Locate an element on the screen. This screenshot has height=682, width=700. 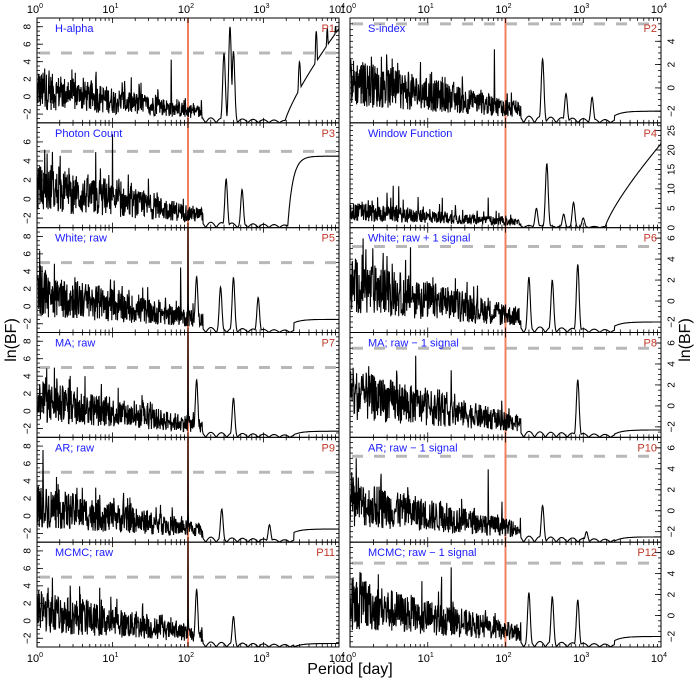
panel-p9: −2 0 2 4 6 8 AR; raw P9 is located at coordinates (181, 489).